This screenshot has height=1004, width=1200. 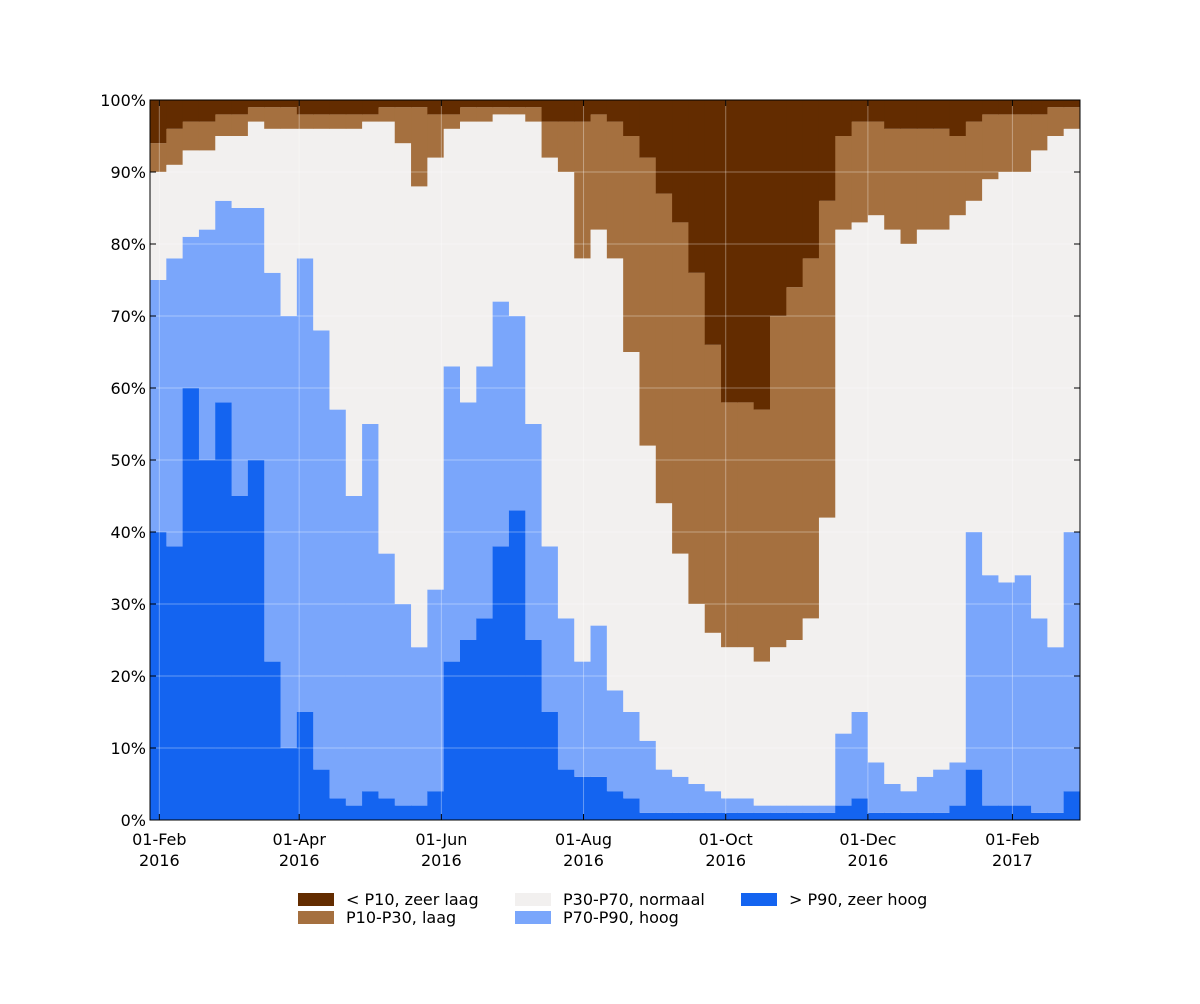 What do you see at coordinates (1012, 860) in the screenshot?
I see `x-tick-label: 2017` at bounding box center [1012, 860].